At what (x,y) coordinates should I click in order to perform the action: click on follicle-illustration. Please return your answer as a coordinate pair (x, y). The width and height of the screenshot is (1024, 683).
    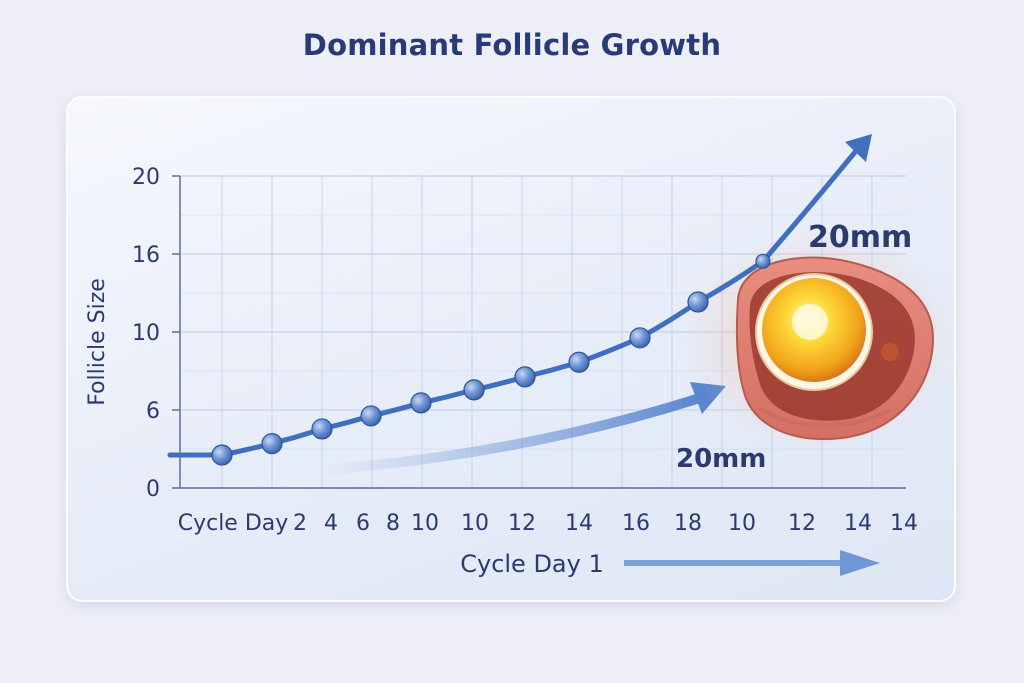
    Looking at the image, I should click on (820, 340).